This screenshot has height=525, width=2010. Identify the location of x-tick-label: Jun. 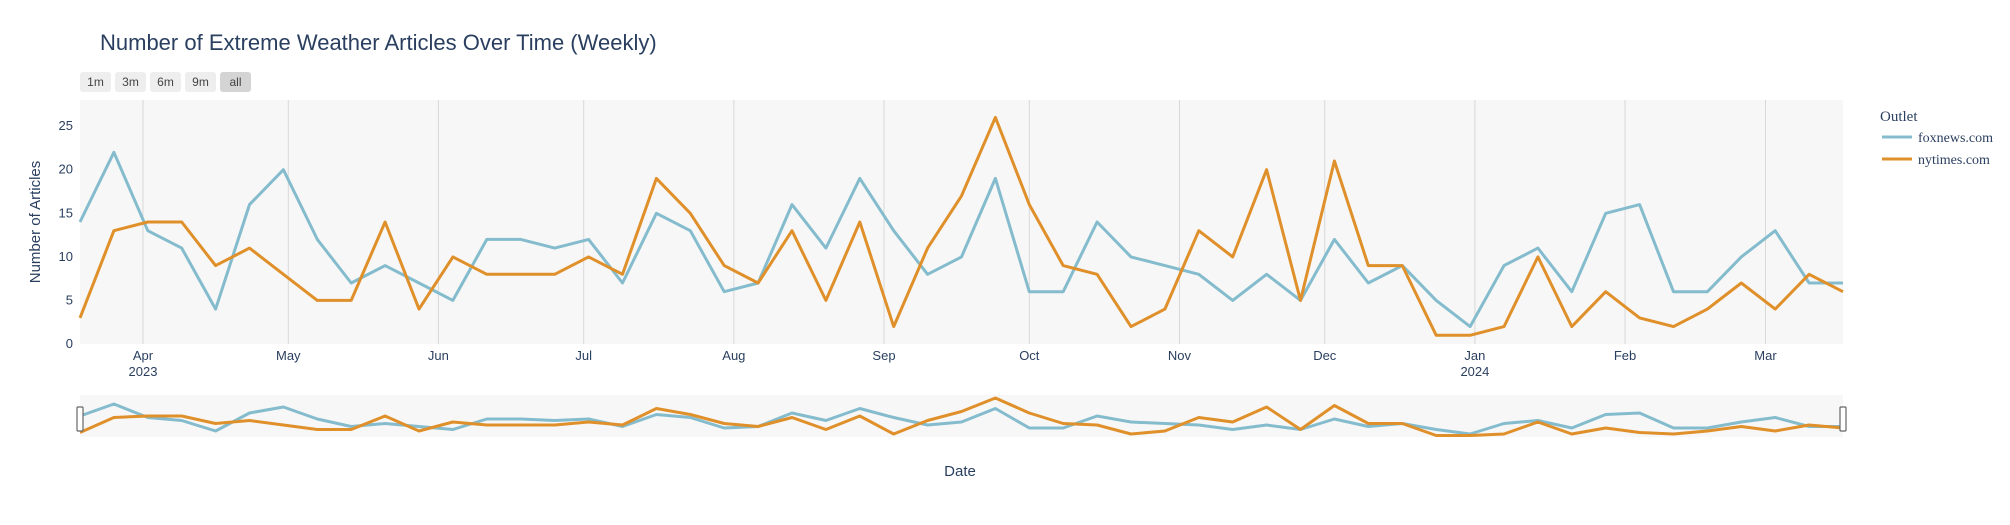
(438, 355).